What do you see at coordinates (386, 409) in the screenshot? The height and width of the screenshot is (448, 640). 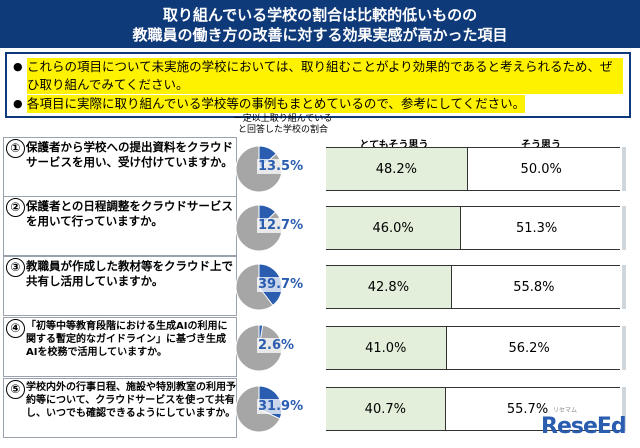 I see `bar-segment-very-agree: 40.7%` at bounding box center [386, 409].